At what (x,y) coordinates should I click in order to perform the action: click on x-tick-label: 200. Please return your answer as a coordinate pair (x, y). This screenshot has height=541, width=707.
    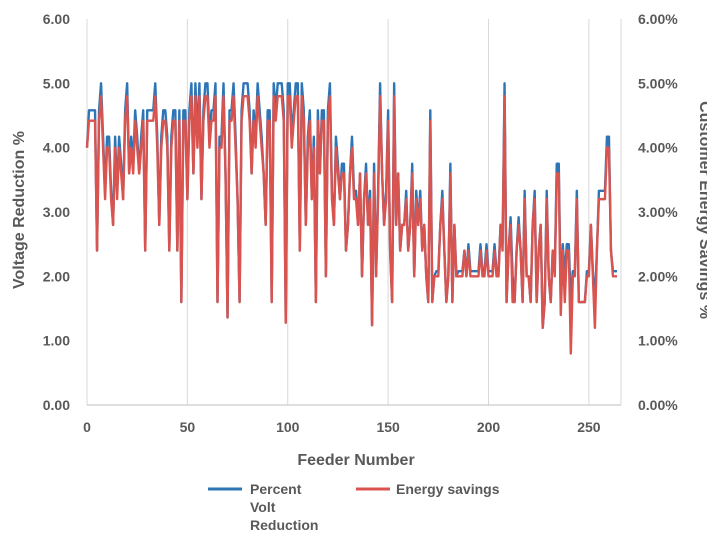
    Looking at the image, I should click on (489, 427).